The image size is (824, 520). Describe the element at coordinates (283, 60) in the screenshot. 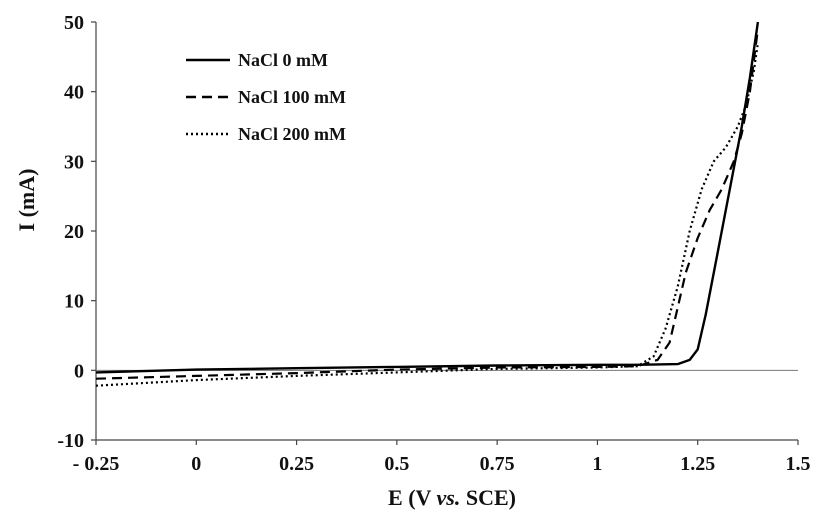

I see `legend-label-0: NaCl 0 mM` at that location.